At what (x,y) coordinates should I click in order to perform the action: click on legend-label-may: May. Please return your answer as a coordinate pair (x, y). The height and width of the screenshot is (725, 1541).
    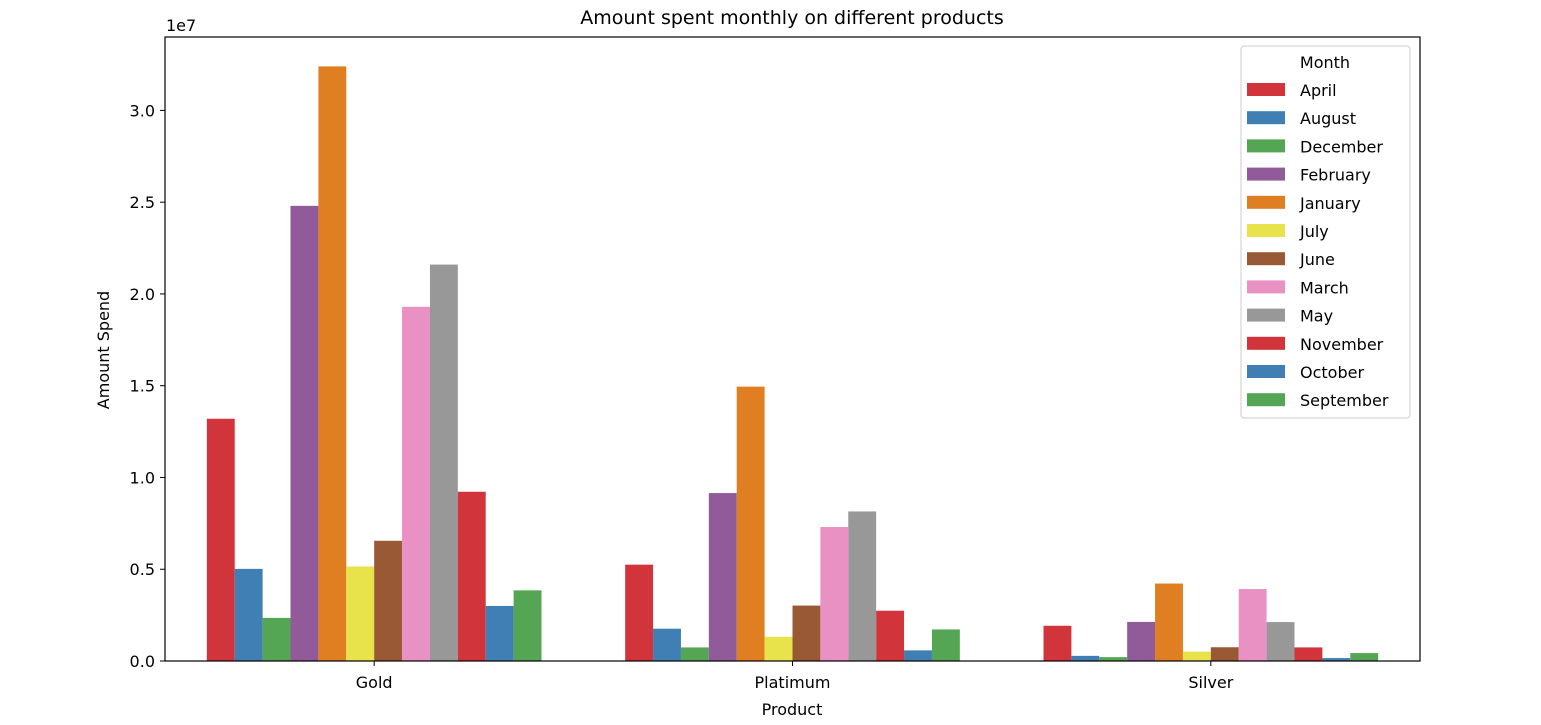
    Looking at the image, I should click on (1316, 316).